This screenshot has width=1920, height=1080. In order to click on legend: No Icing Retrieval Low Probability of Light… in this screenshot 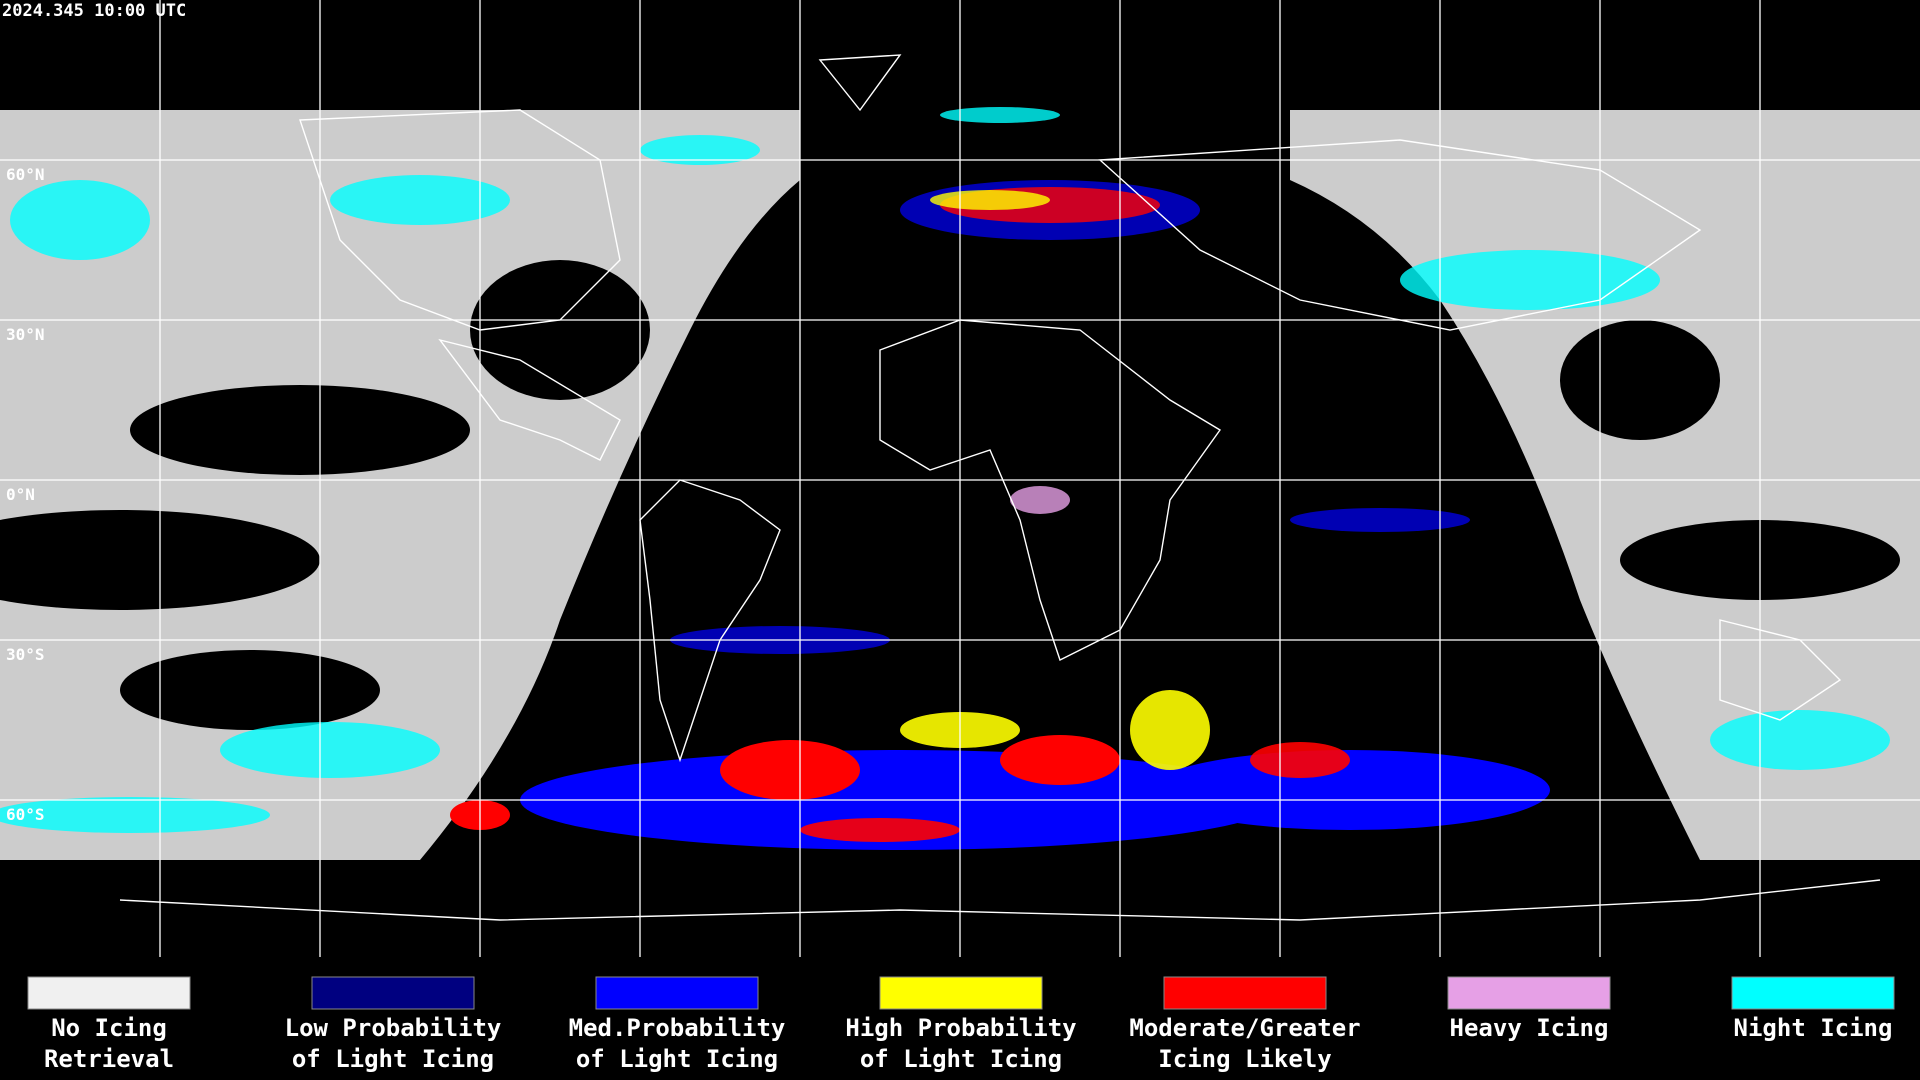, I will do `click(961, 1024)`.